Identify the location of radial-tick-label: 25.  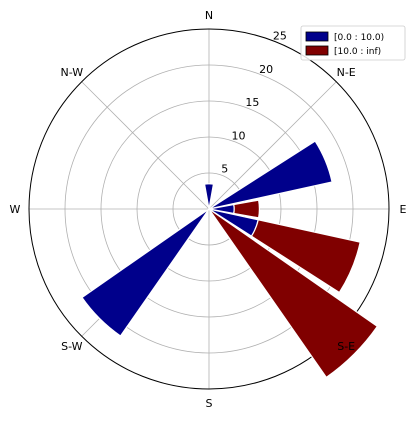
(280, 36).